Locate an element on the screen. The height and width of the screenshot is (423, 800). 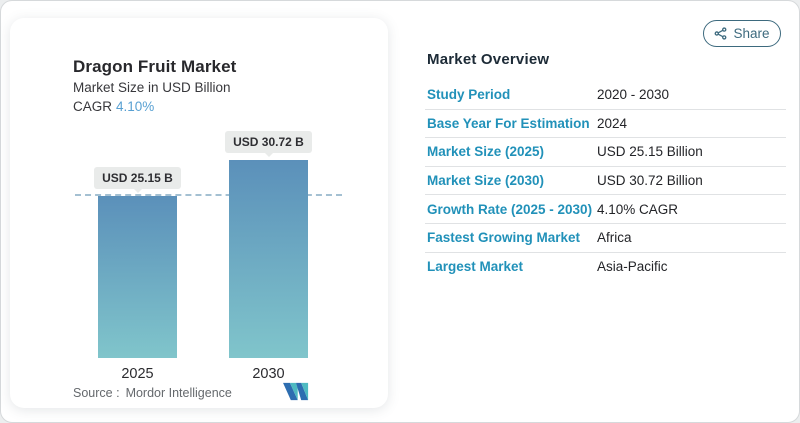
table-row: Study Period 2020 - 2030 is located at coordinates (605, 95).